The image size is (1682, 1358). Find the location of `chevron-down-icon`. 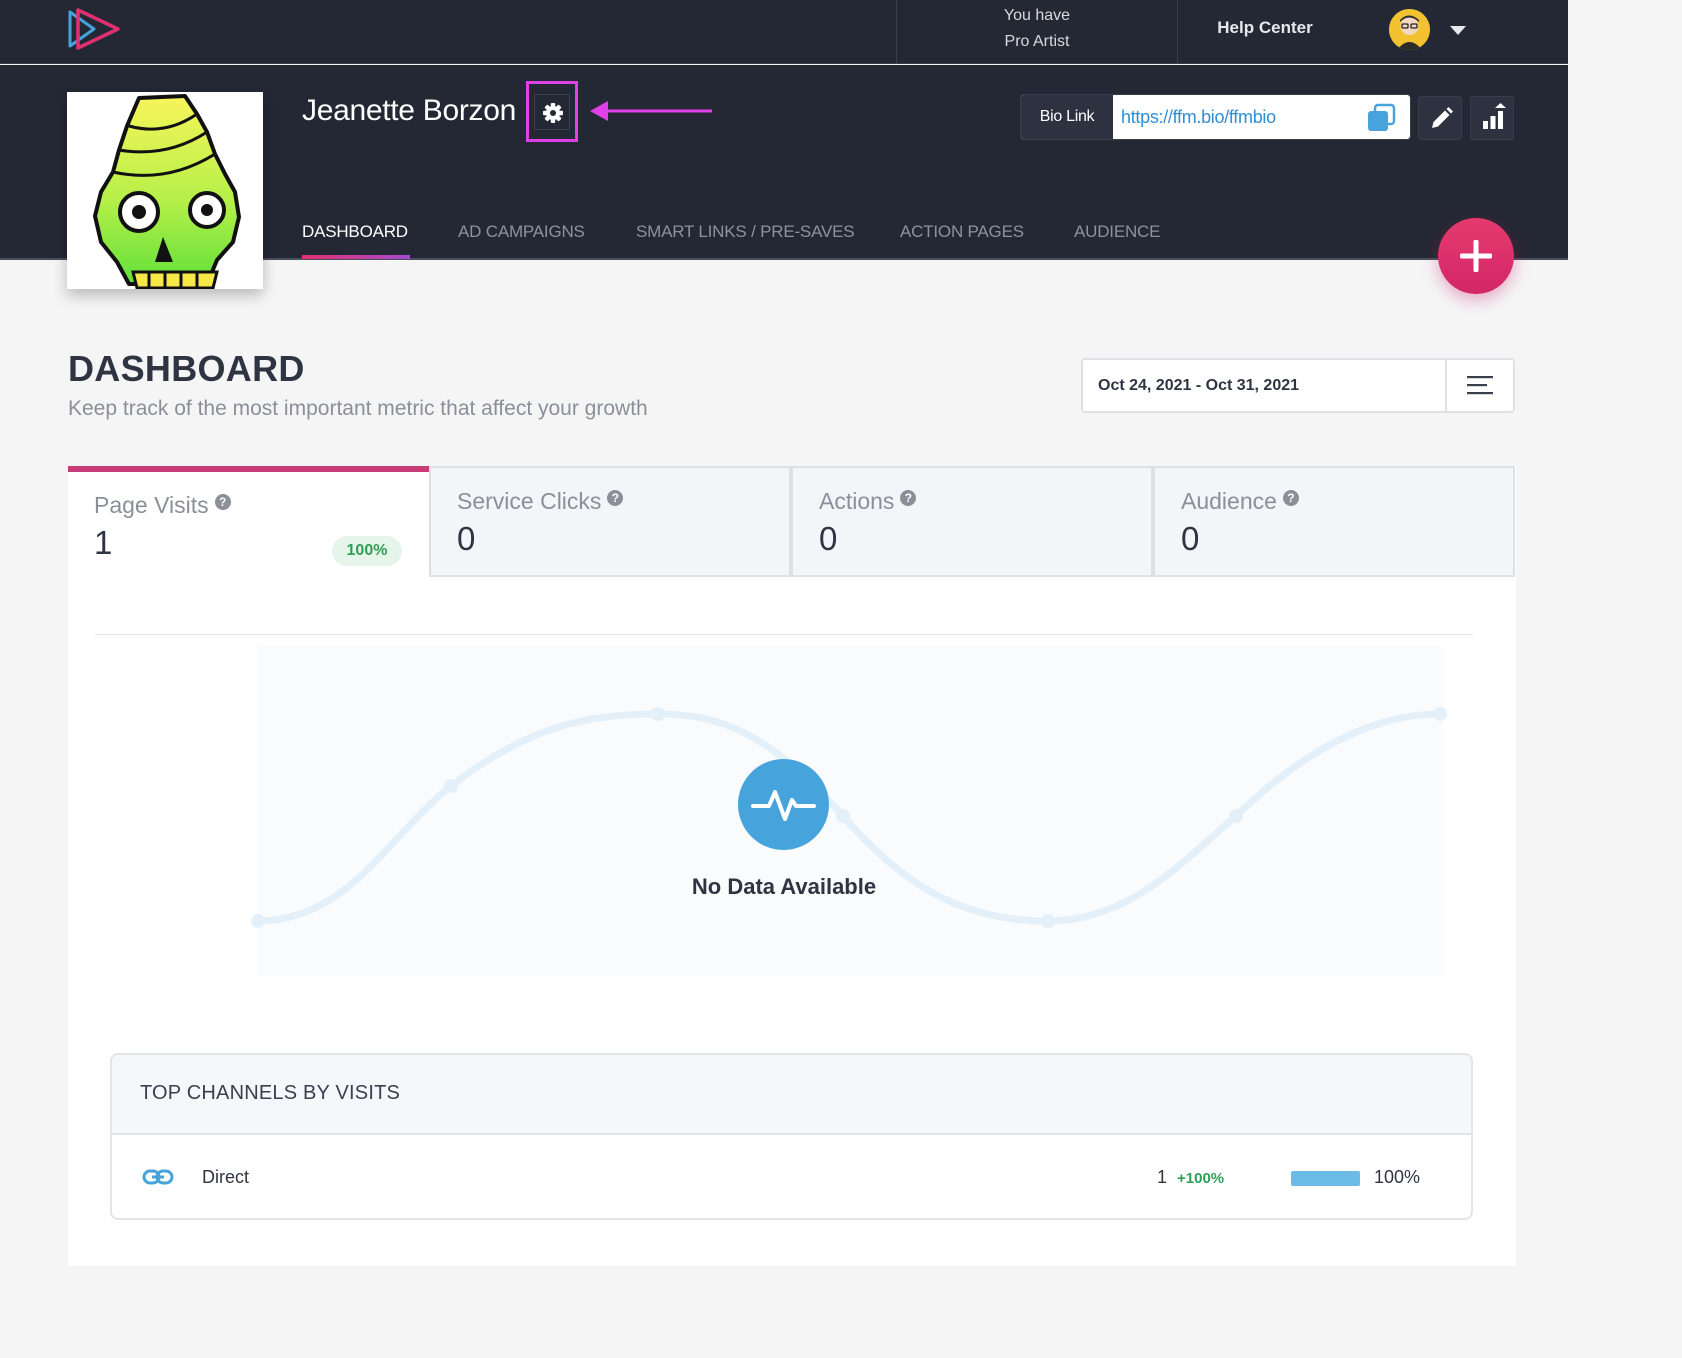

chevron-down-icon is located at coordinates (1458, 30).